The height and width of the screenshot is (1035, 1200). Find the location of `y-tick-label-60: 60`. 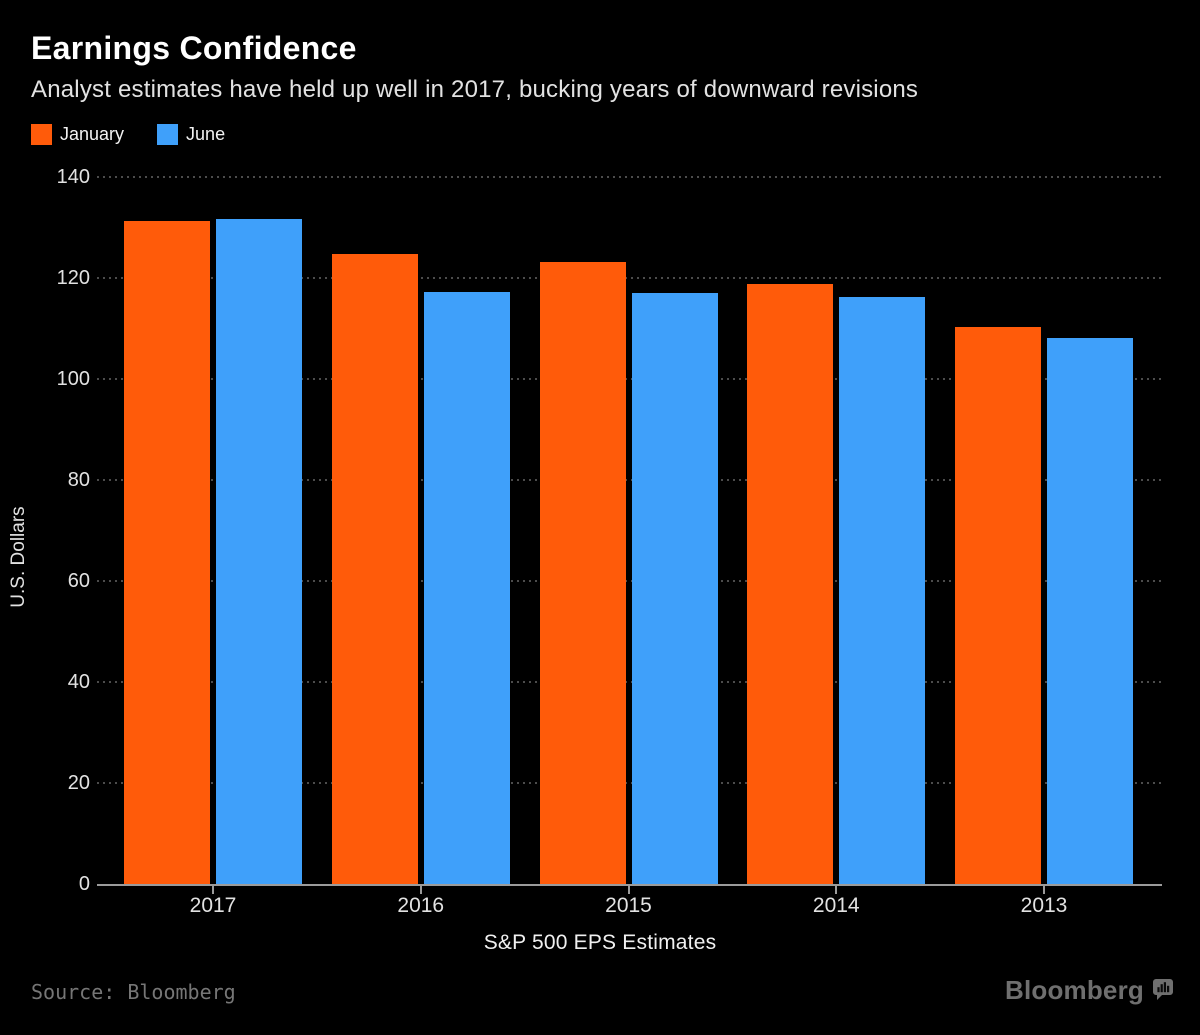

y-tick-label-60: 60 is located at coordinates (78, 581).